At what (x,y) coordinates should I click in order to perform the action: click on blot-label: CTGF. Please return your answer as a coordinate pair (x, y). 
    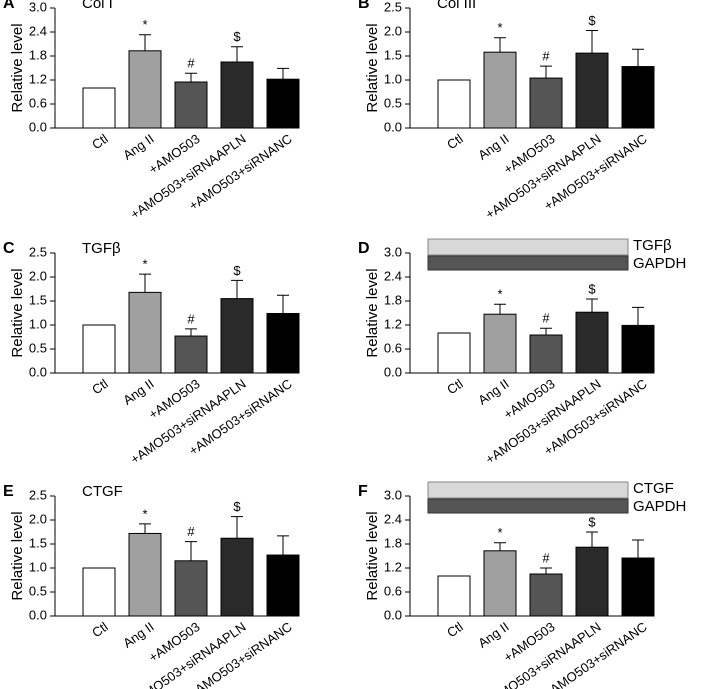
    Looking at the image, I should click on (653, 488).